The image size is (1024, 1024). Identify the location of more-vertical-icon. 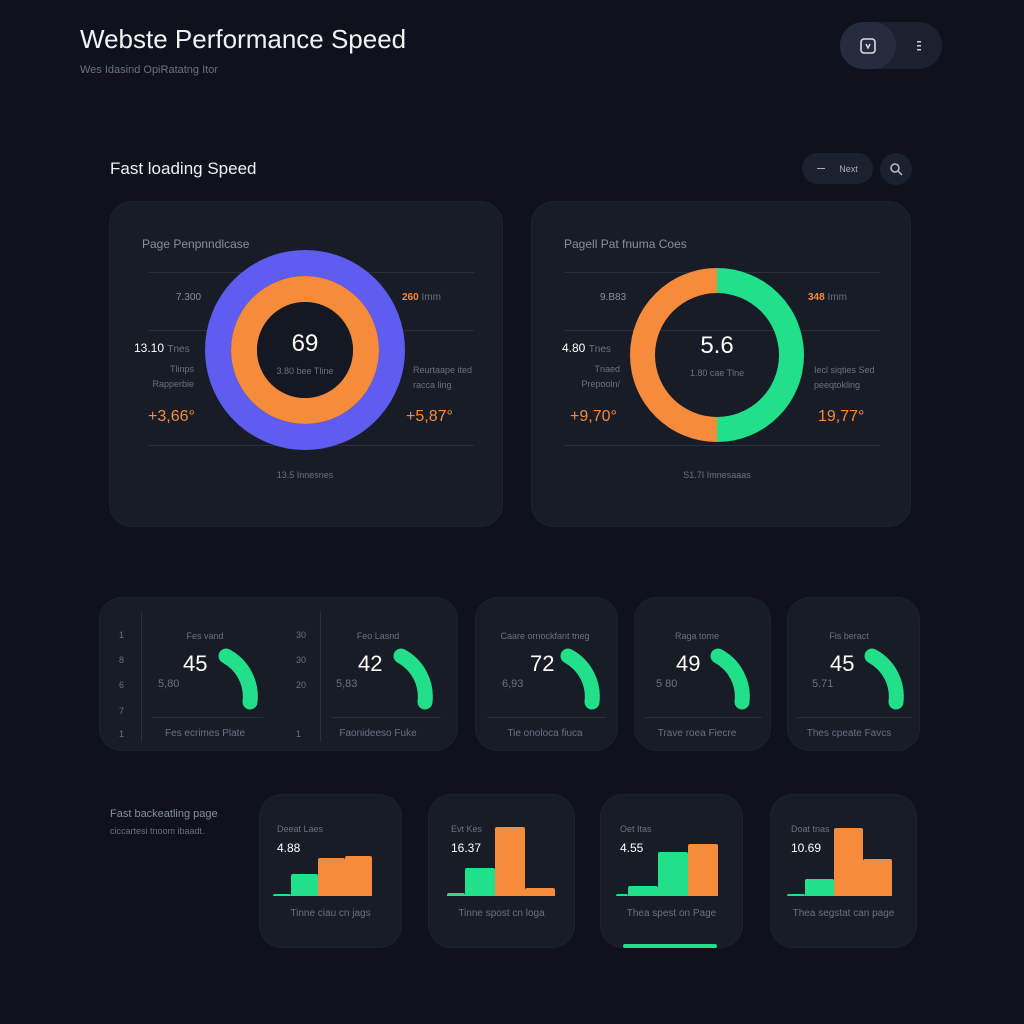
(919, 45).